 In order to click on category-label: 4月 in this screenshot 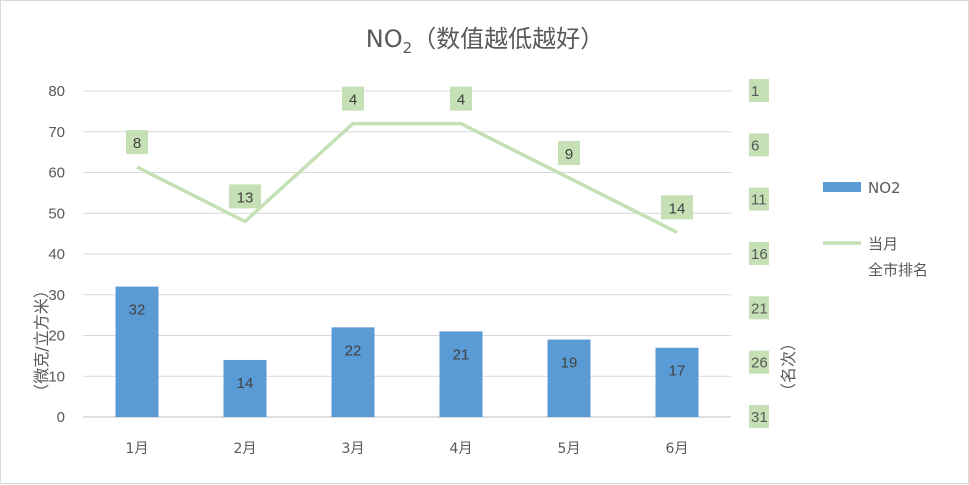, I will do `click(461, 449)`.